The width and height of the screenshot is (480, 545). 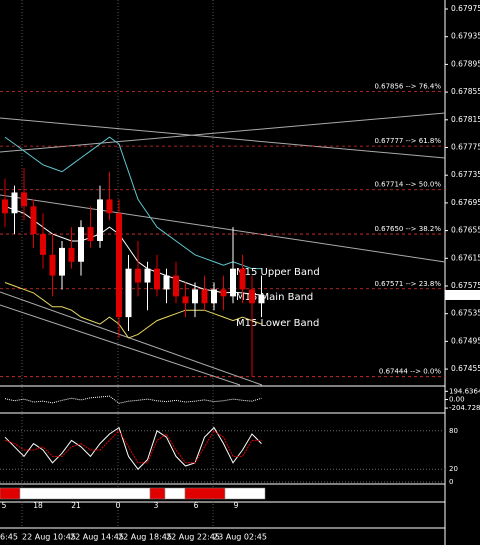 What do you see at coordinates (196, 505) in the screenshot?
I see `hour-label: 6` at bounding box center [196, 505].